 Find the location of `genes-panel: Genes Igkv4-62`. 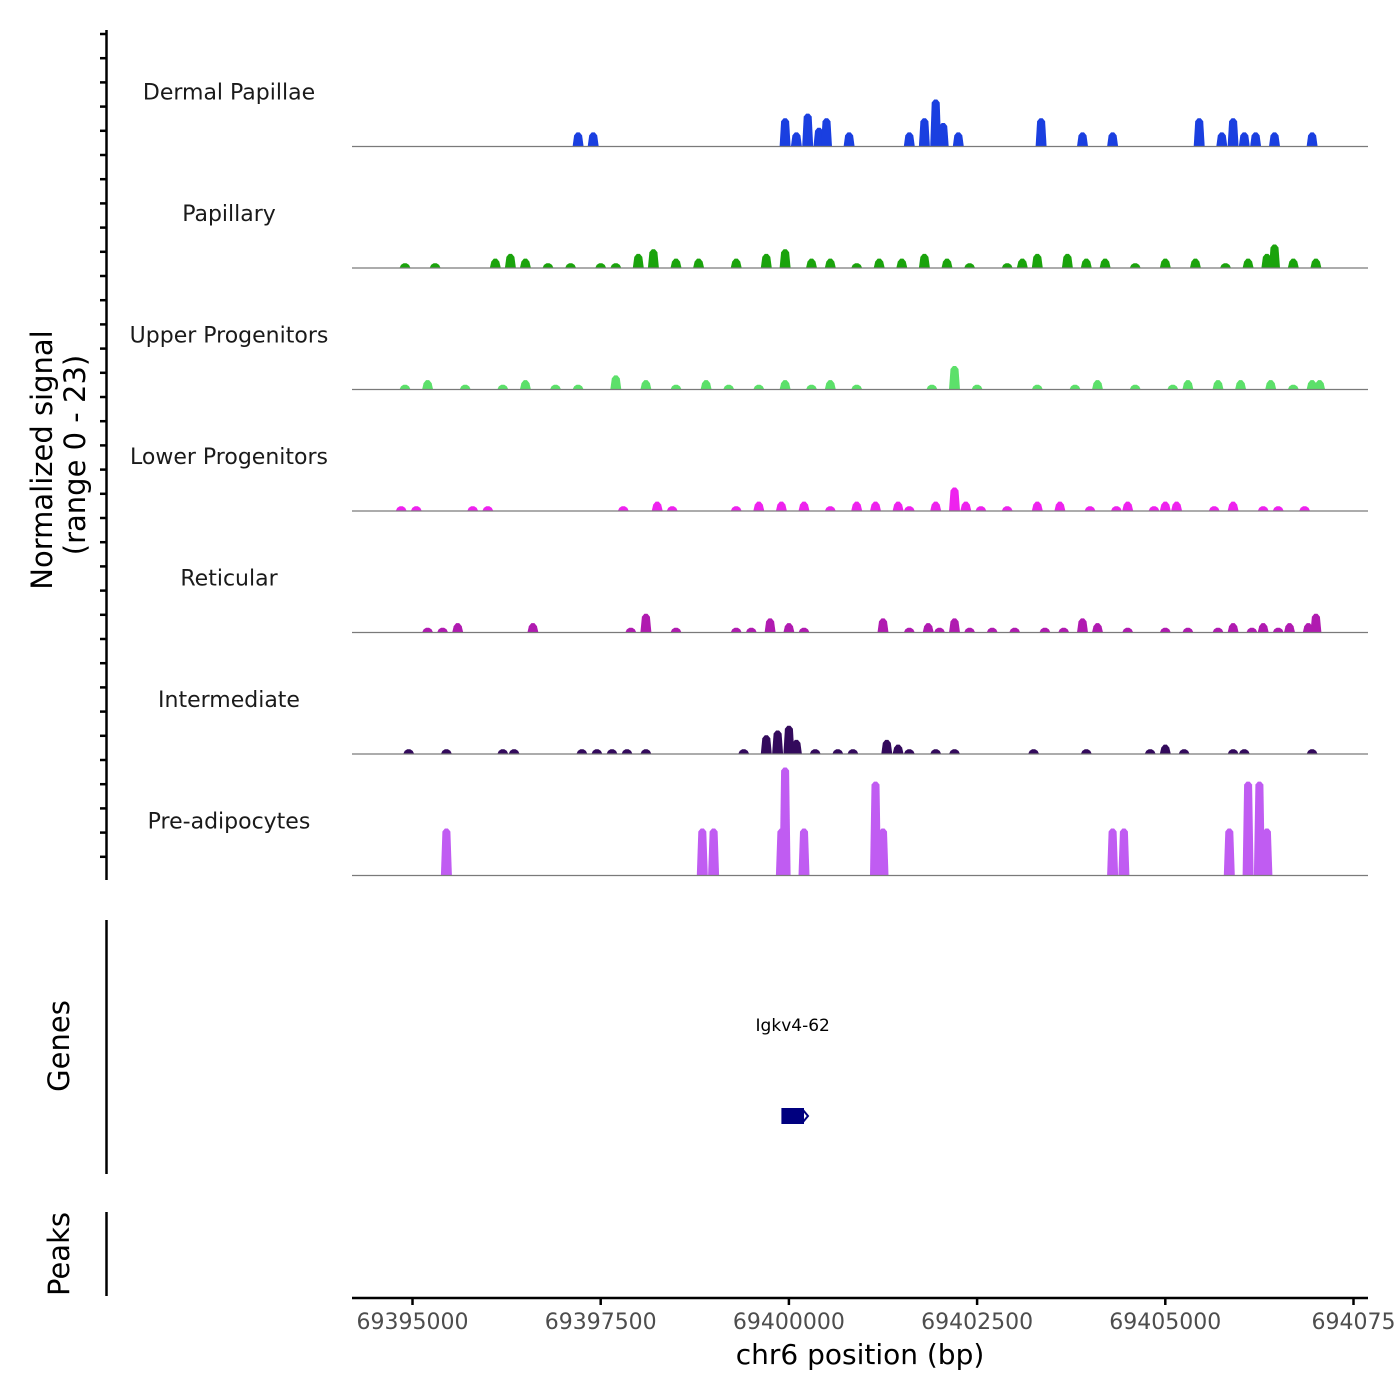

genes-panel: Genes Igkv4-62 is located at coordinates (436, 1047).